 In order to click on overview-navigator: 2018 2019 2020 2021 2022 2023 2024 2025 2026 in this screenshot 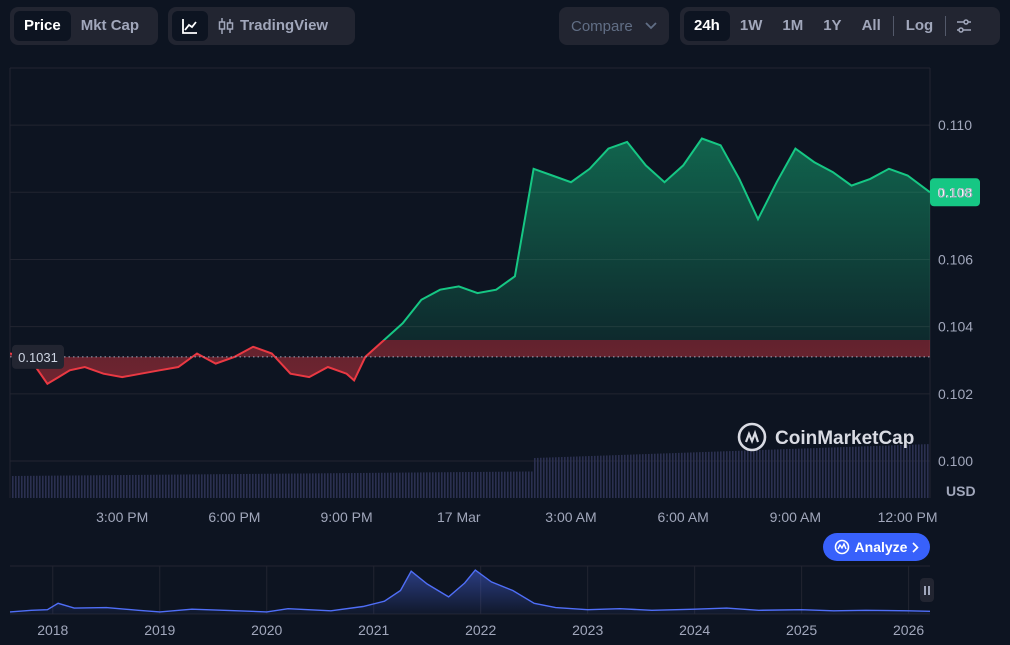, I will do `click(470, 601)`.